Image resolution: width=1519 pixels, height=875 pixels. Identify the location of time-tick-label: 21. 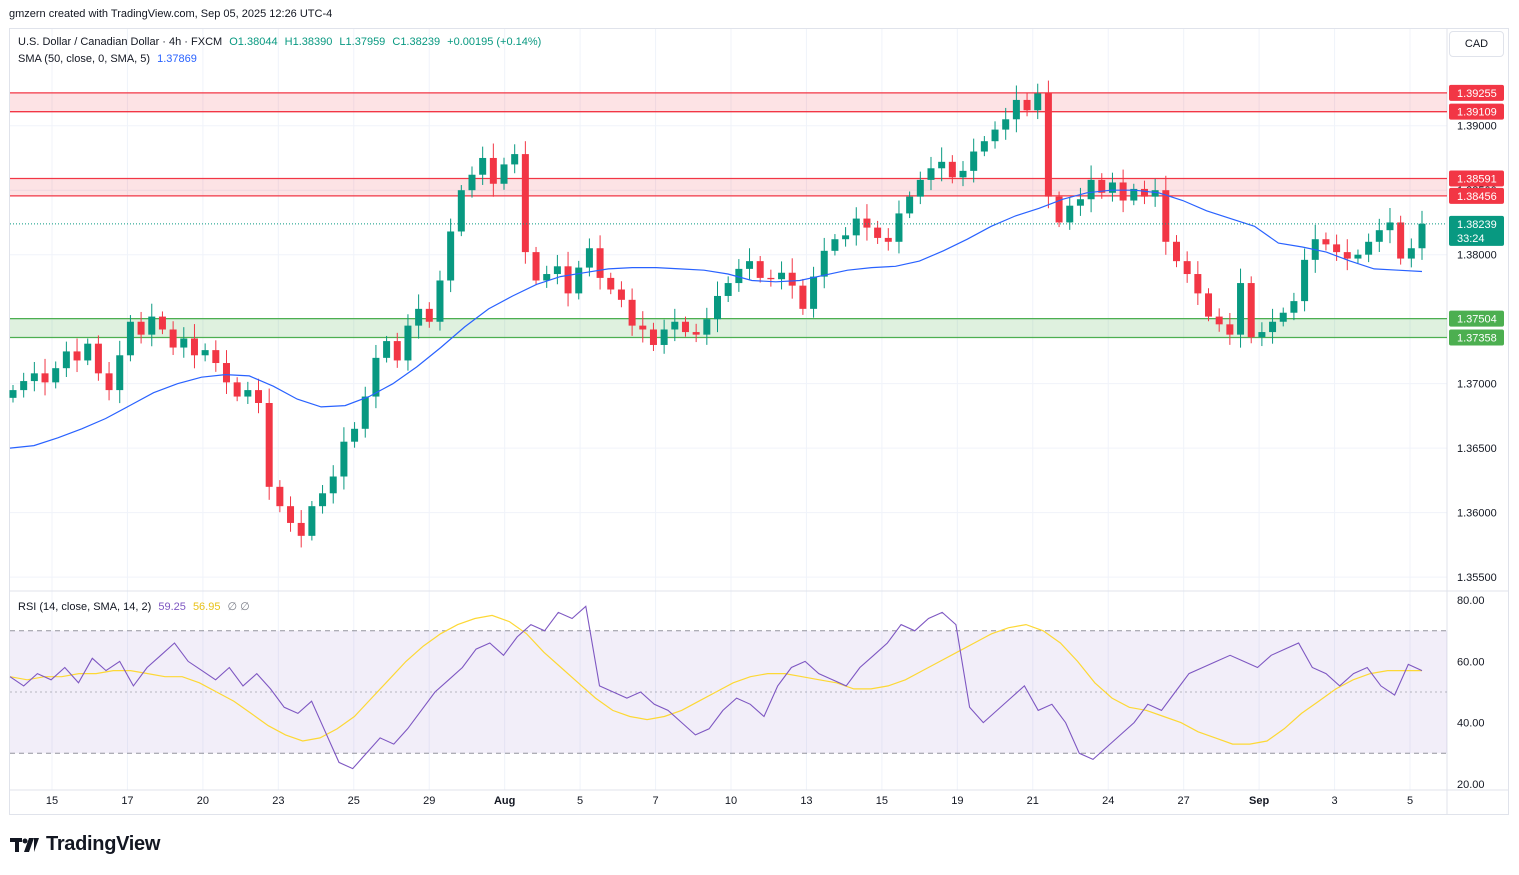
(1033, 801).